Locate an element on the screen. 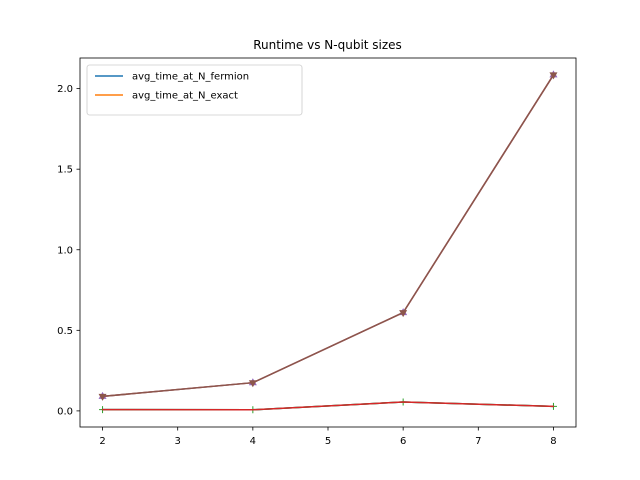  x-tick-label: 6 is located at coordinates (403, 441).